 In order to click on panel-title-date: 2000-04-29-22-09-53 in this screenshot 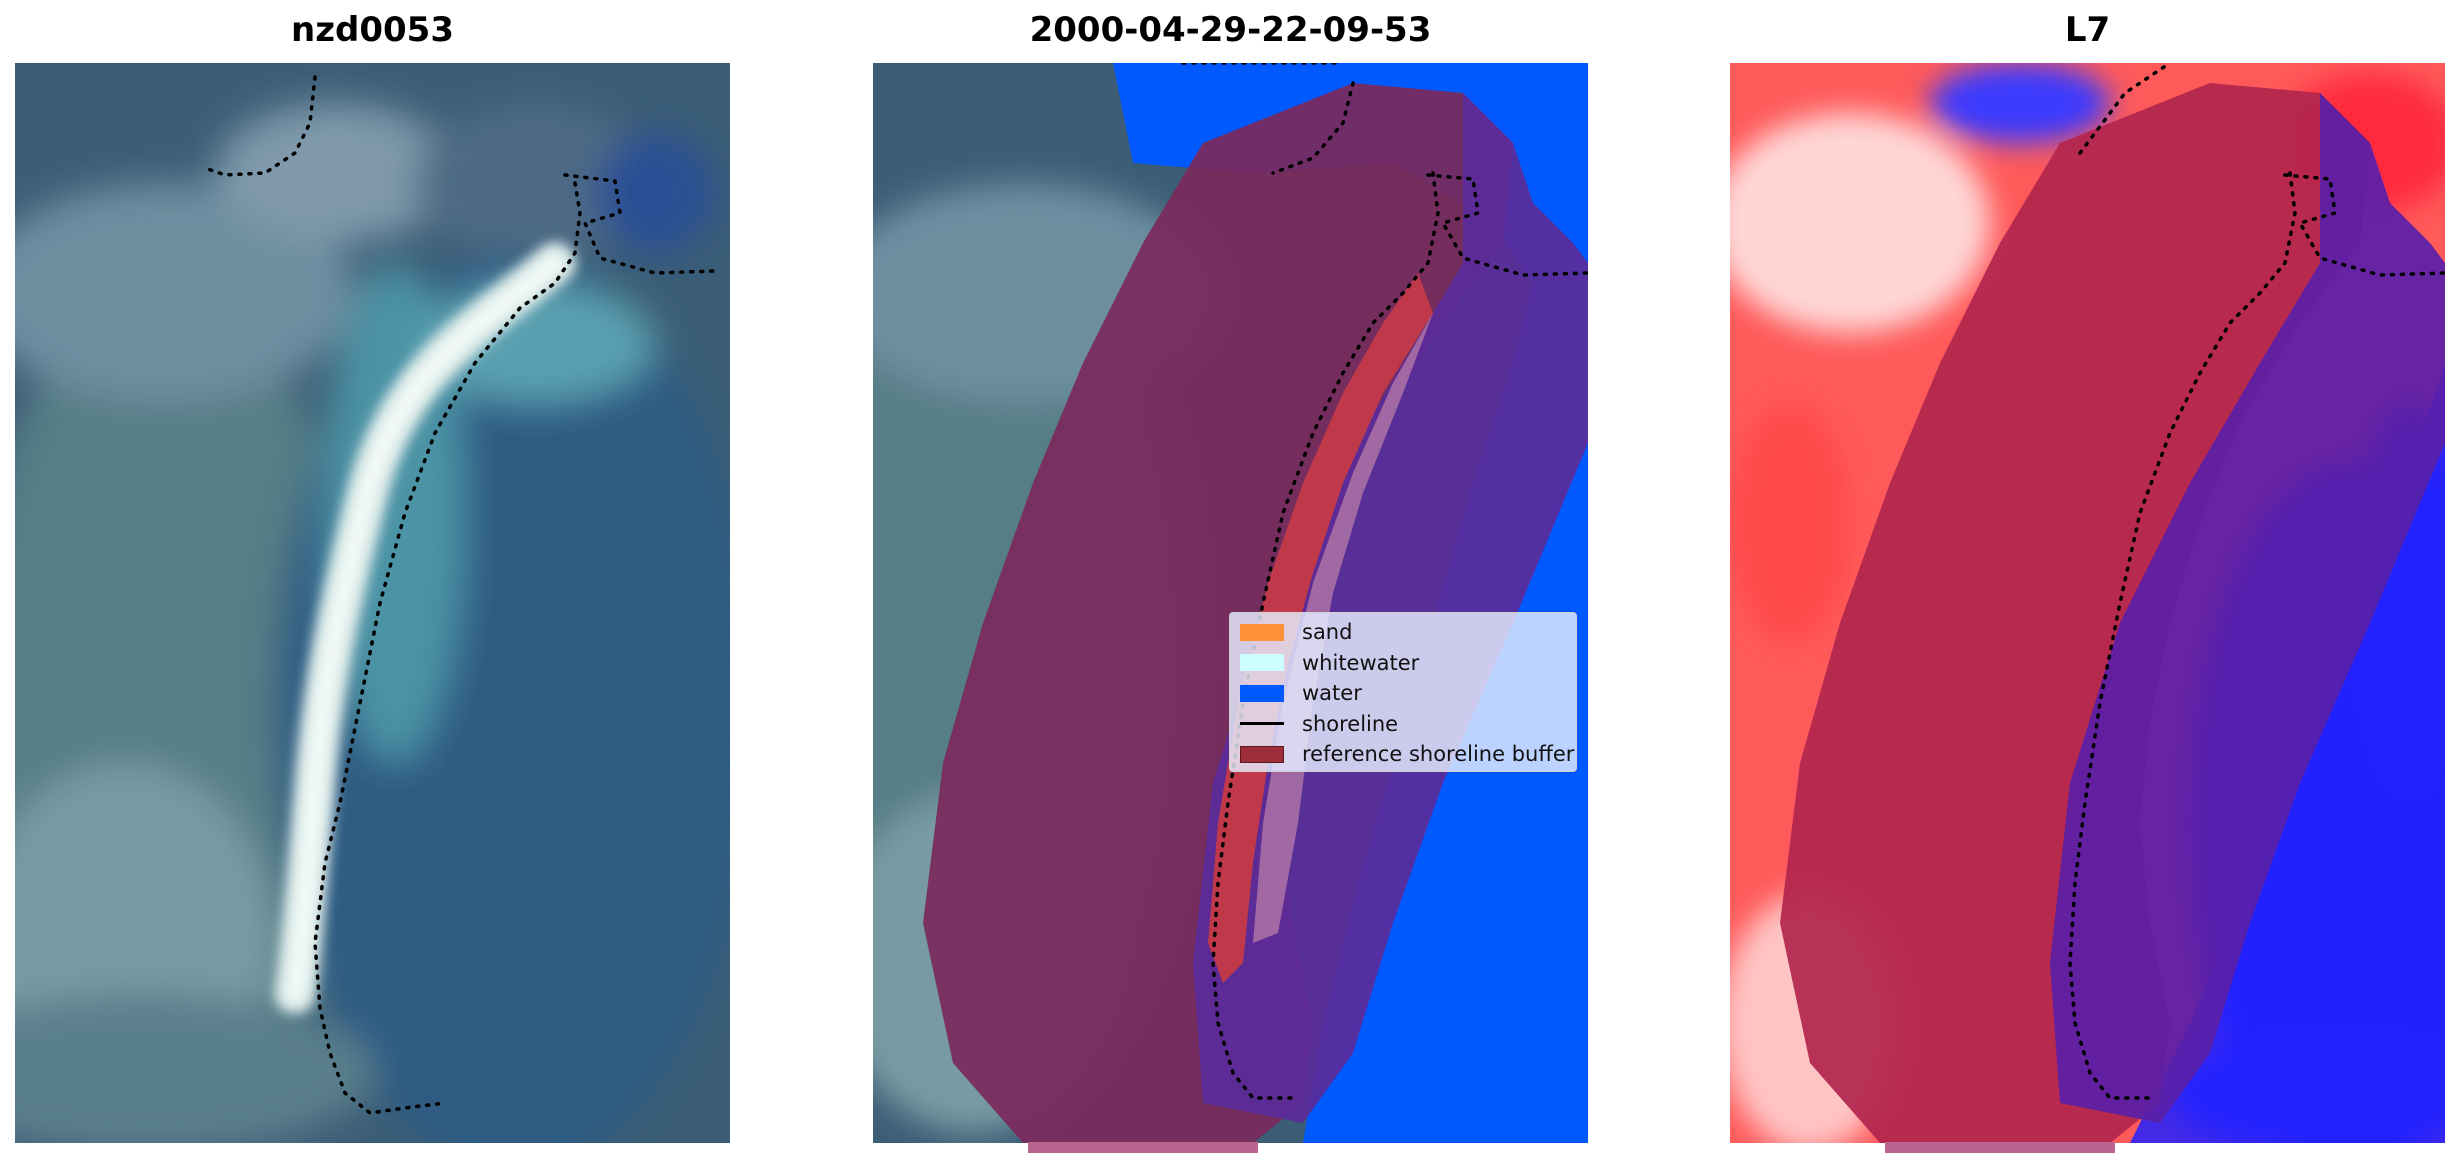, I will do `click(1230, 30)`.